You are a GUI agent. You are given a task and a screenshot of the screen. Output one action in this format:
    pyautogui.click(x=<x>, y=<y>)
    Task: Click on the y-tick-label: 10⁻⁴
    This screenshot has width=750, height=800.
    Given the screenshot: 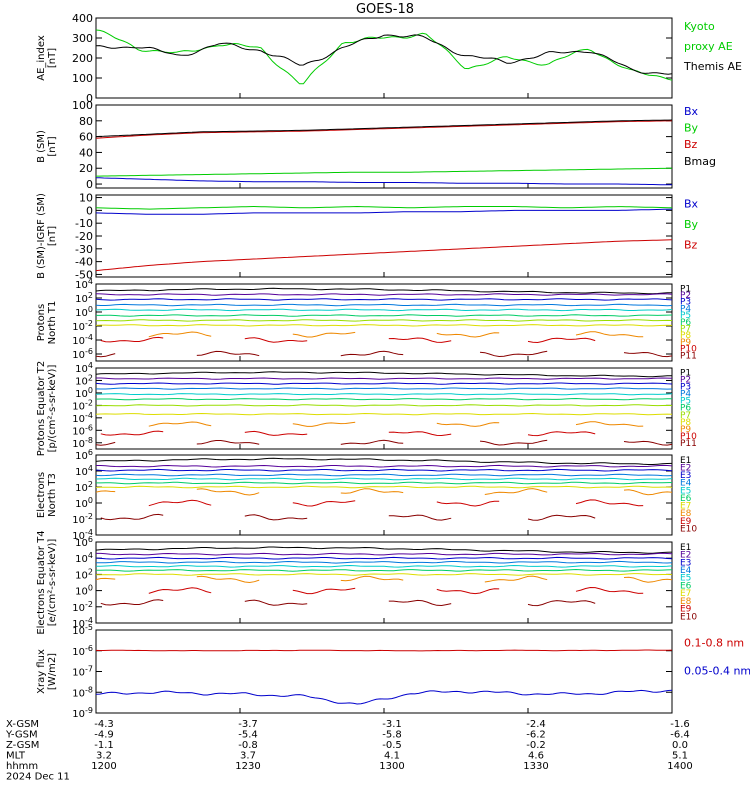 What is the action you would take?
    pyautogui.click(x=82, y=340)
    